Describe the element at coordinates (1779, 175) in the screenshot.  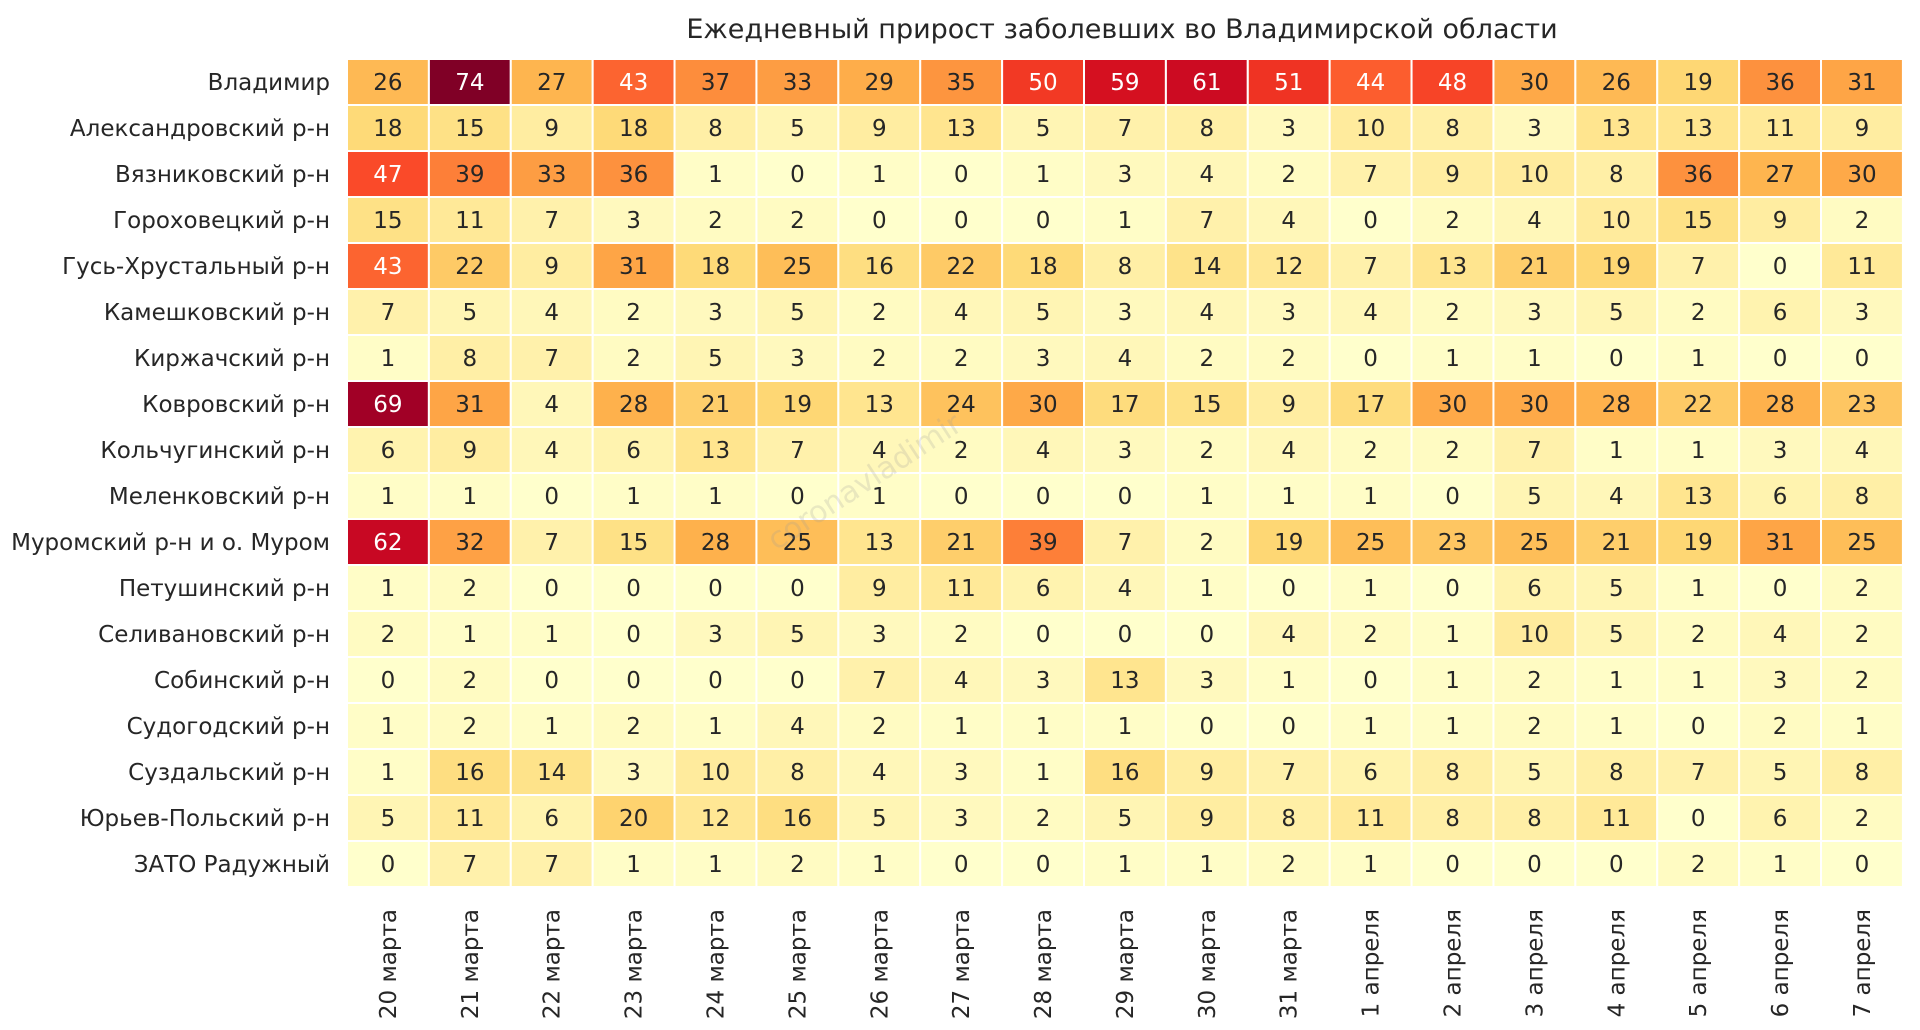
I see `heatmap-cell-value: 27` at that location.